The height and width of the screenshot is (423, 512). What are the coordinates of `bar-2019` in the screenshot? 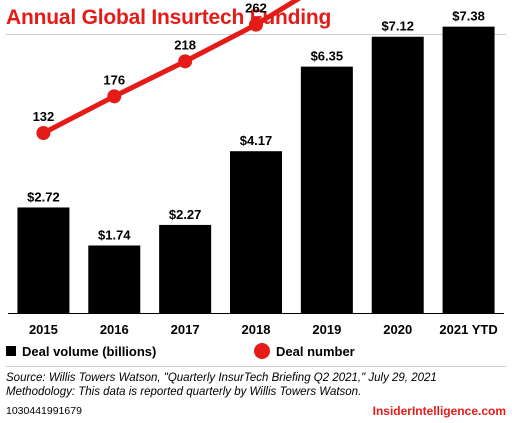 It's located at (326, 190).